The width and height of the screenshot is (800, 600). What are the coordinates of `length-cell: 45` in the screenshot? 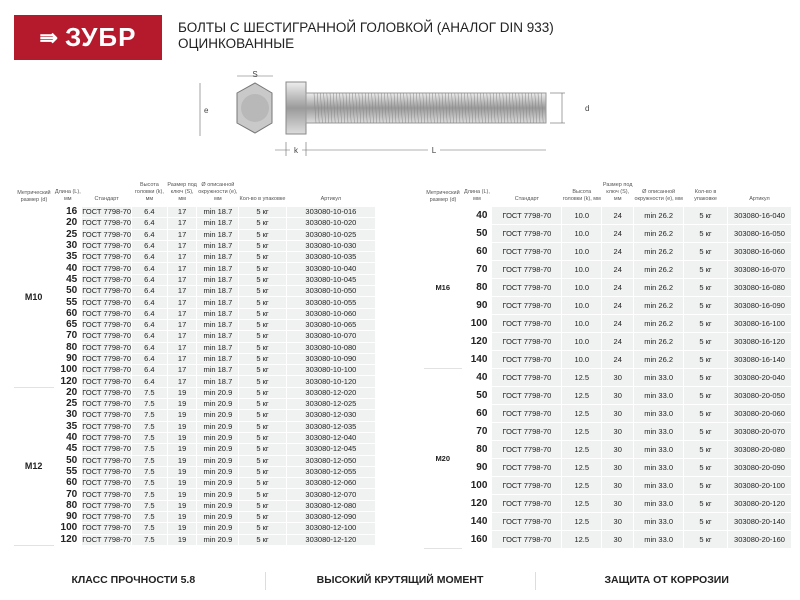 It's located at (68, 280).